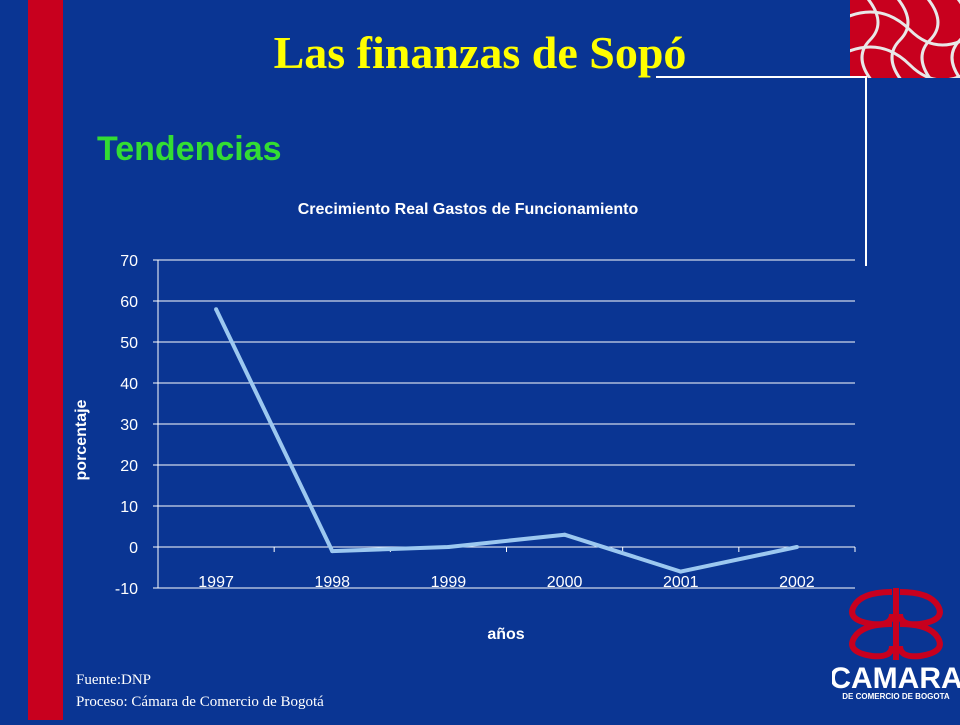 This screenshot has width=960, height=725. What do you see at coordinates (129, 425) in the screenshot?
I see `y-tick-label: 30` at bounding box center [129, 425].